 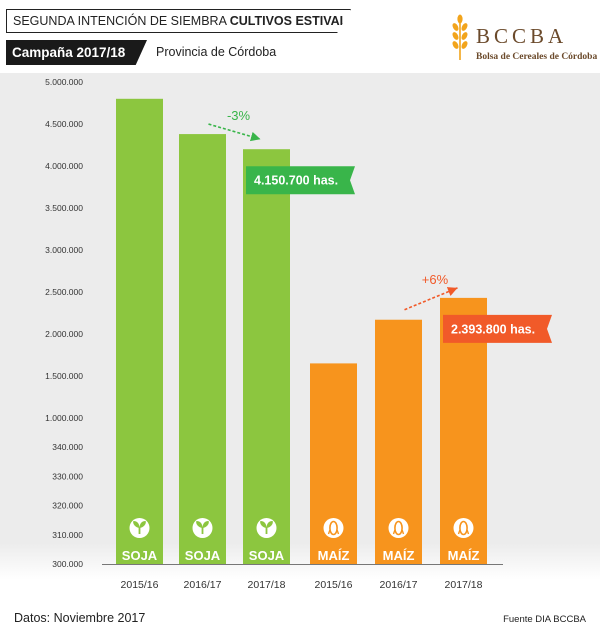 I want to click on y-tick-label: 2.500.000, so click(x=64, y=292).